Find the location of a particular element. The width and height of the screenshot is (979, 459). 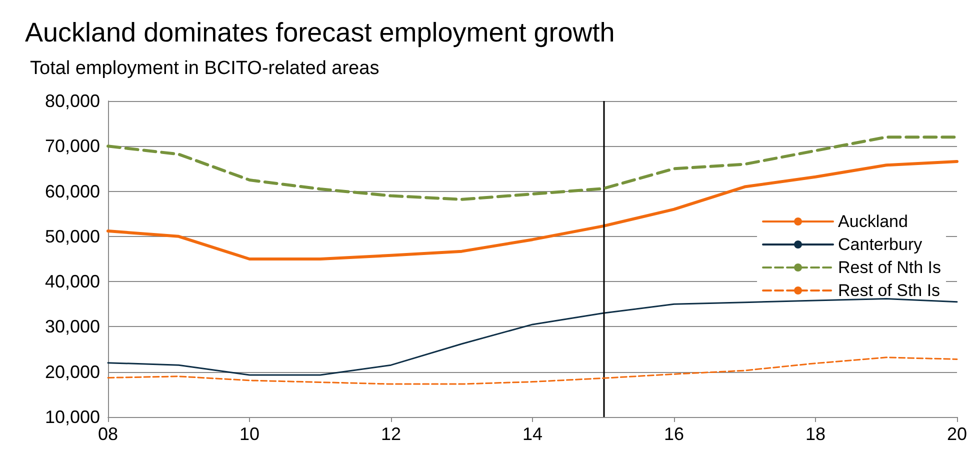

x-tick-label: 08 is located at coordinates (108, 434).